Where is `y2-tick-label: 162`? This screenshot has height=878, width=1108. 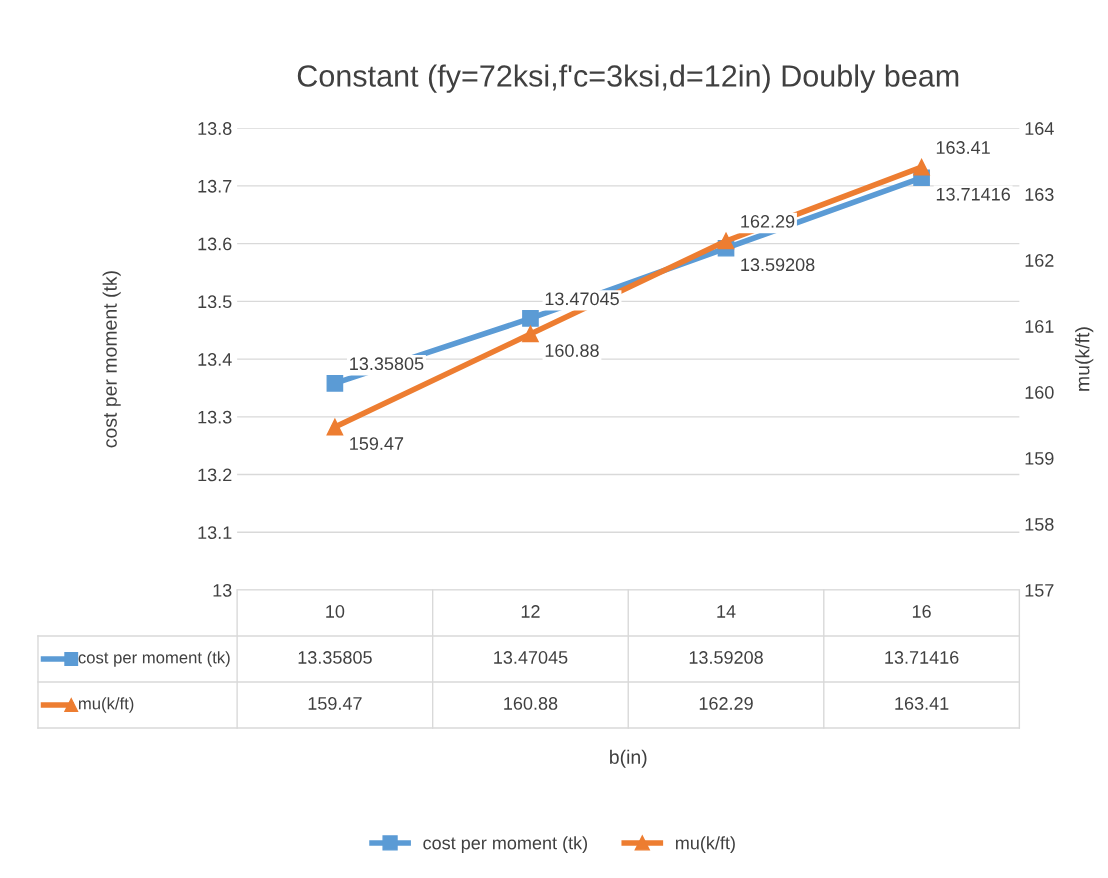
y2-tick-label: 162 is located at coordinates (1039, 260).